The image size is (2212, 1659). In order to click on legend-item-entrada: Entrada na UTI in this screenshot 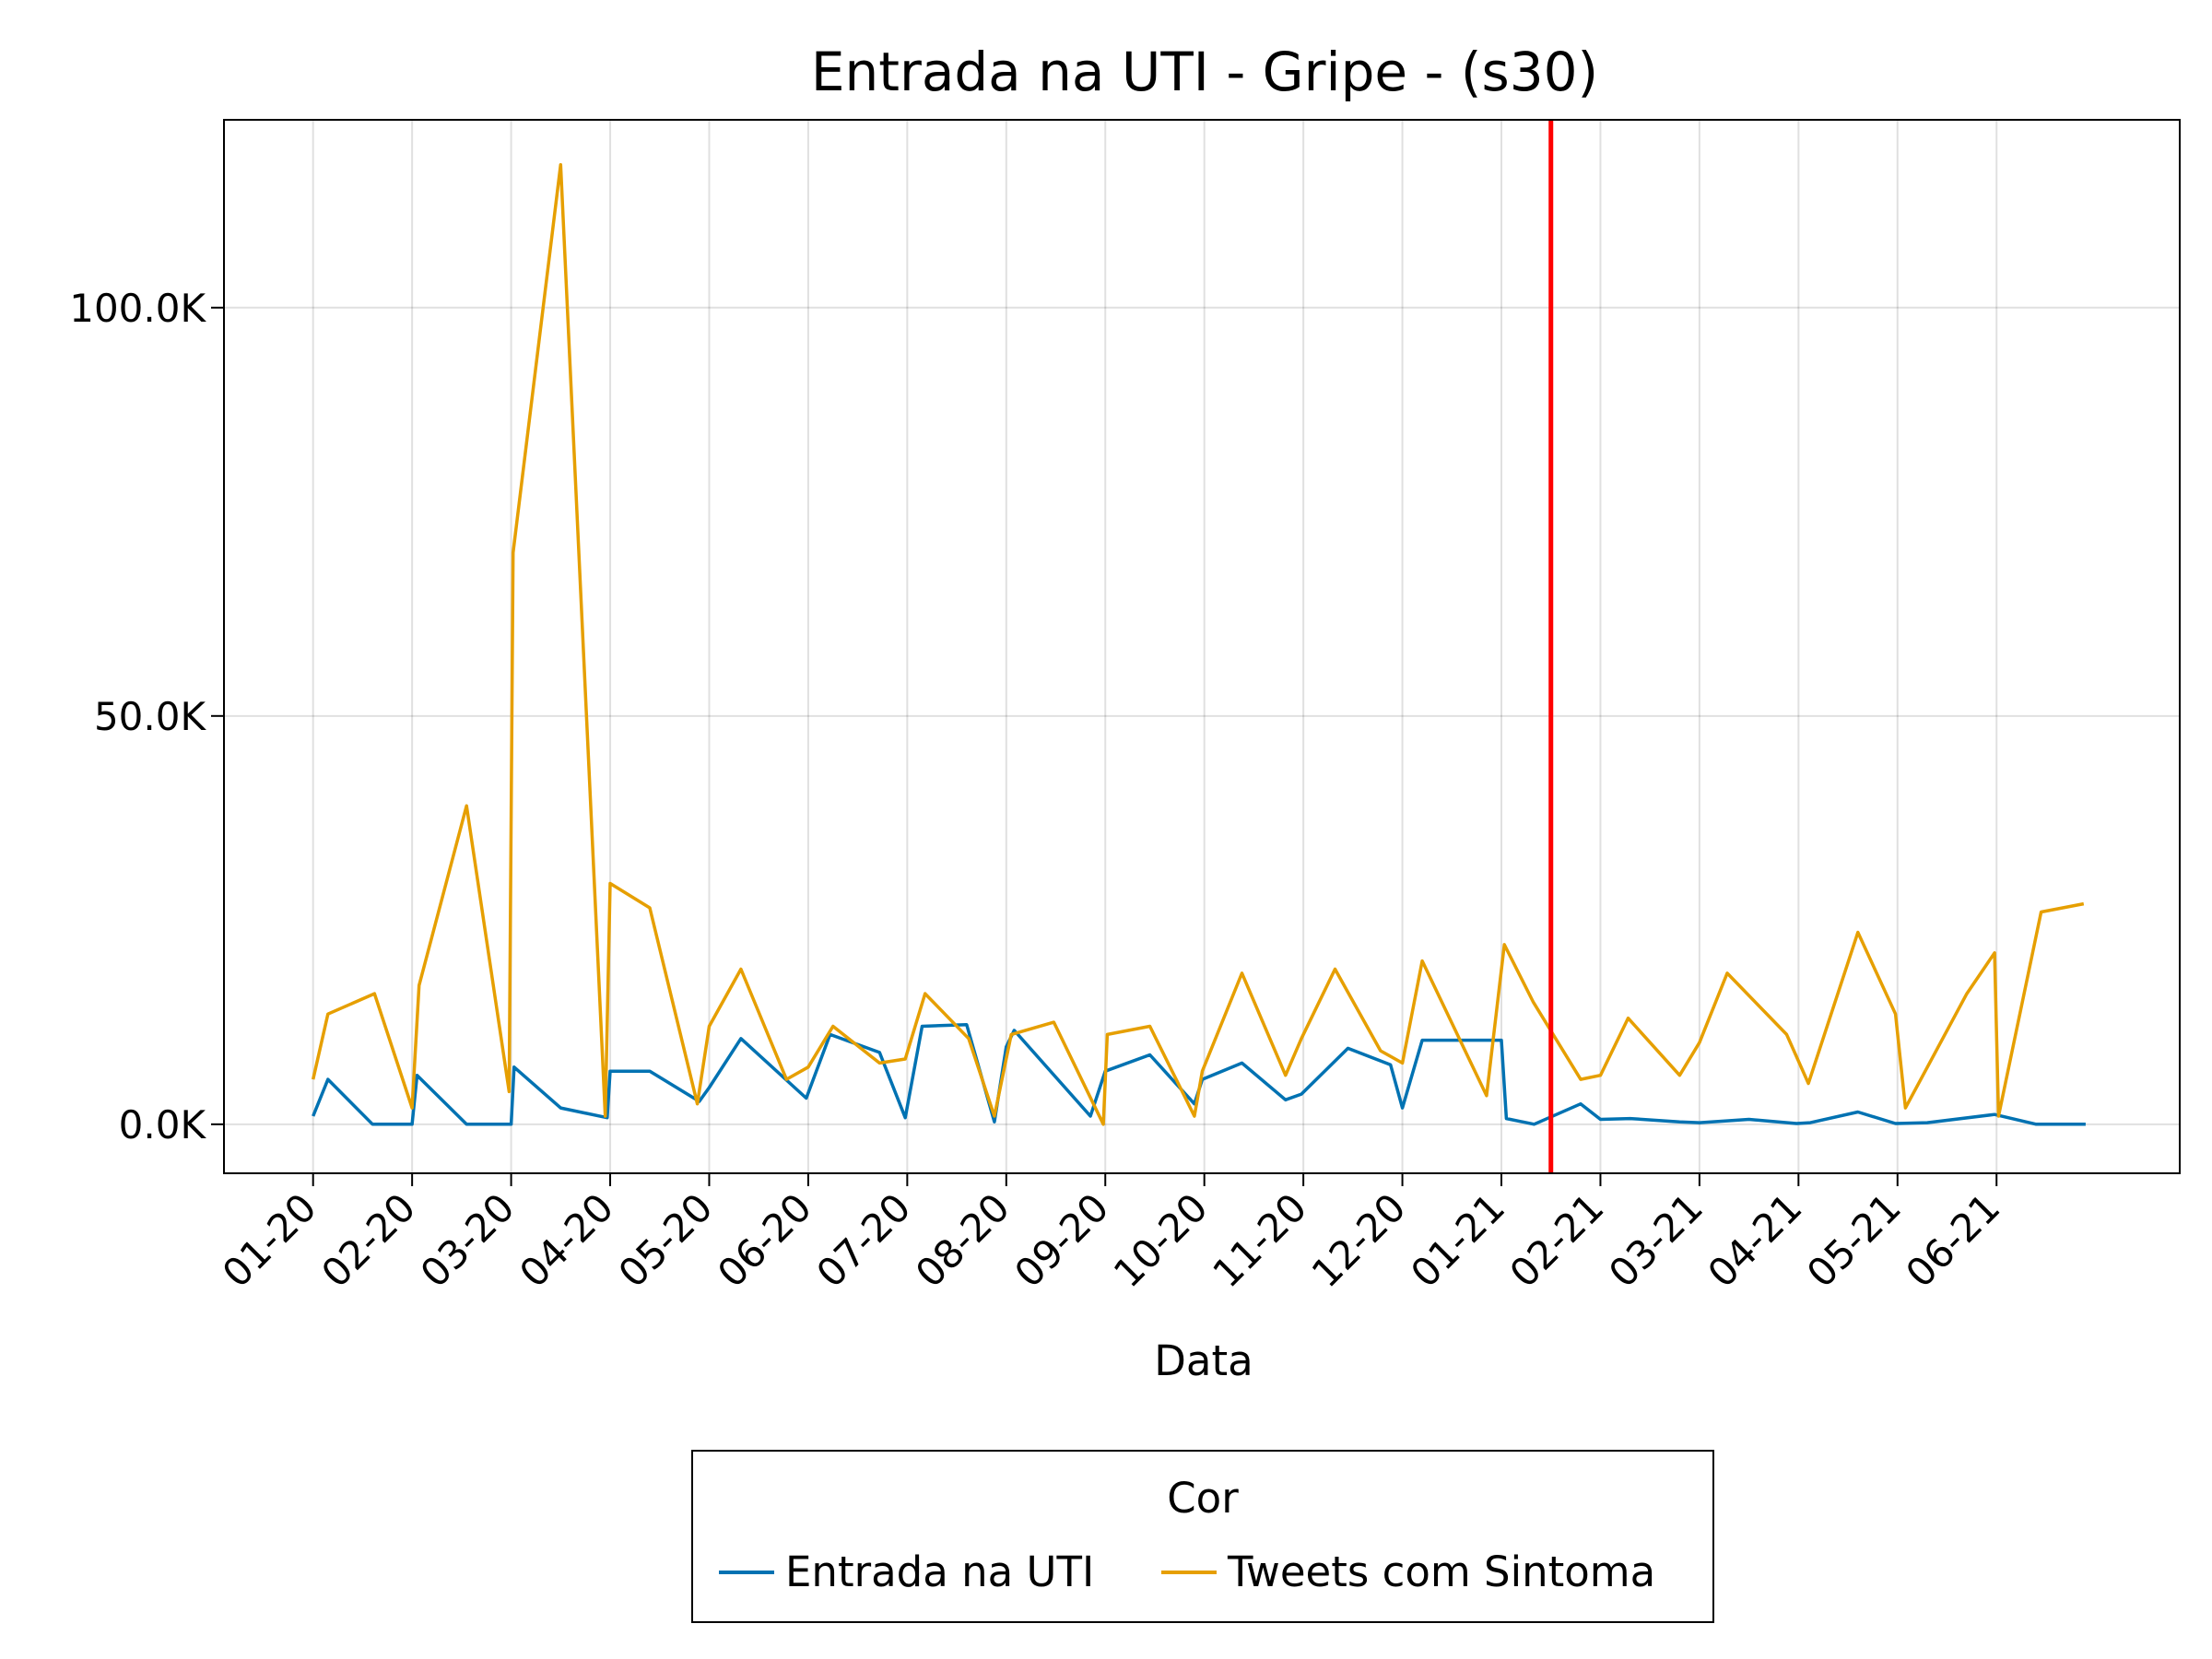, I will do `click(906, 1571)`.